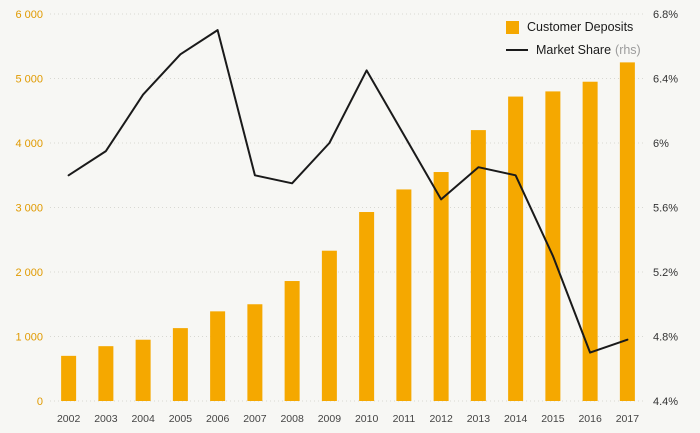 This screenshot has height=433, width=700. What do you see at coordinates (665, 338) in the screenshot?
I see `right-axis-label: 4.8%` at bounding box center [665, 338].